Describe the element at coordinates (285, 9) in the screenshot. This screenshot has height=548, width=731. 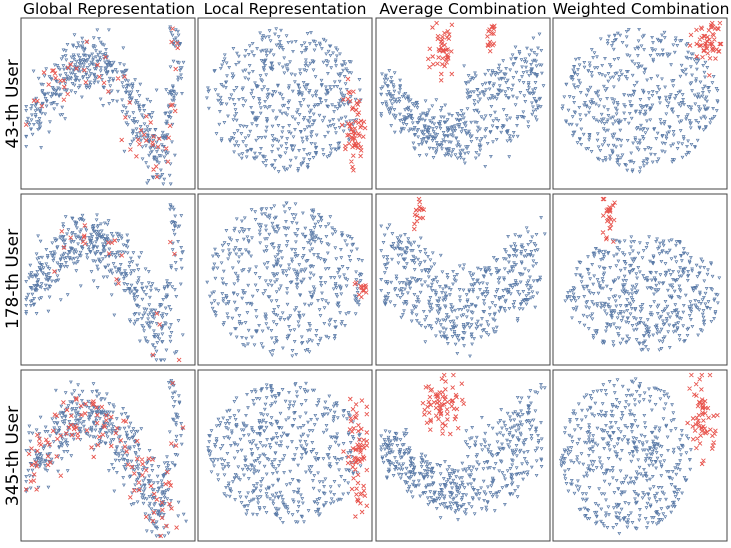
I see `column-title-local: Local Representation` at that location.